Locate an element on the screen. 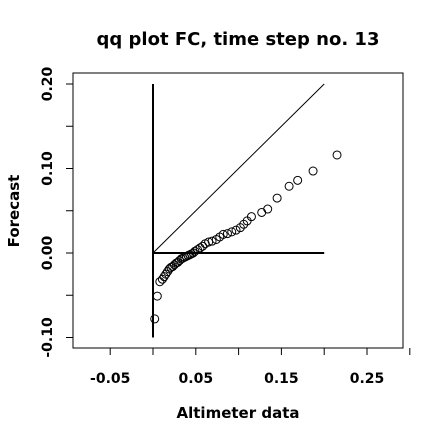 This screenshot has height=440, width=440. x-axis-label: Altimeter data is located at coordinates (238, 413).